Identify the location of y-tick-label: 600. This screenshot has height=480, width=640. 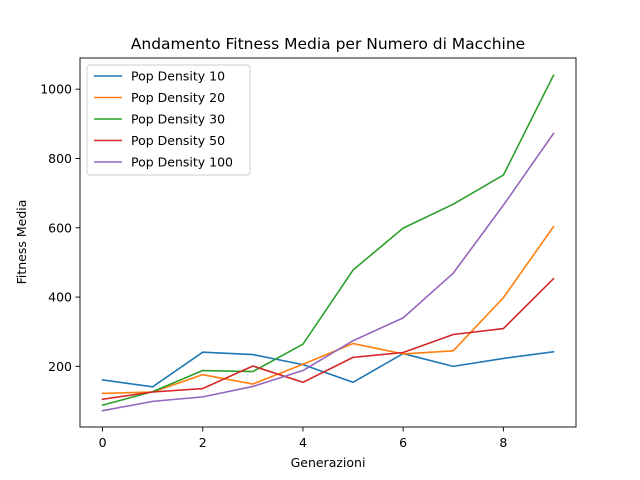
(60, 227).